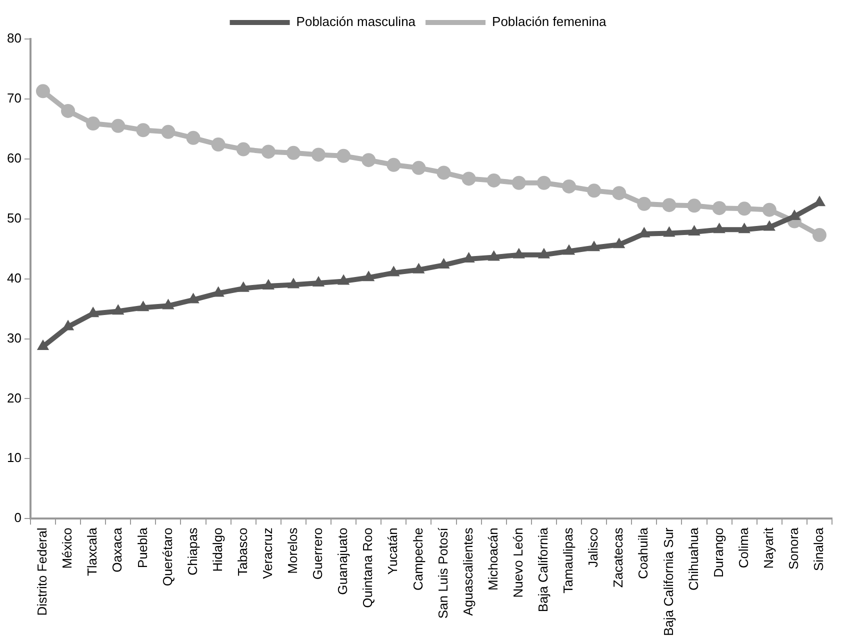 The width and height of the screenshot is (854, 643). What do you see at coordinates (242, 552) in the screenshot?
I see `x-tick-label: Tabasco` at bounding box center [242, 552].